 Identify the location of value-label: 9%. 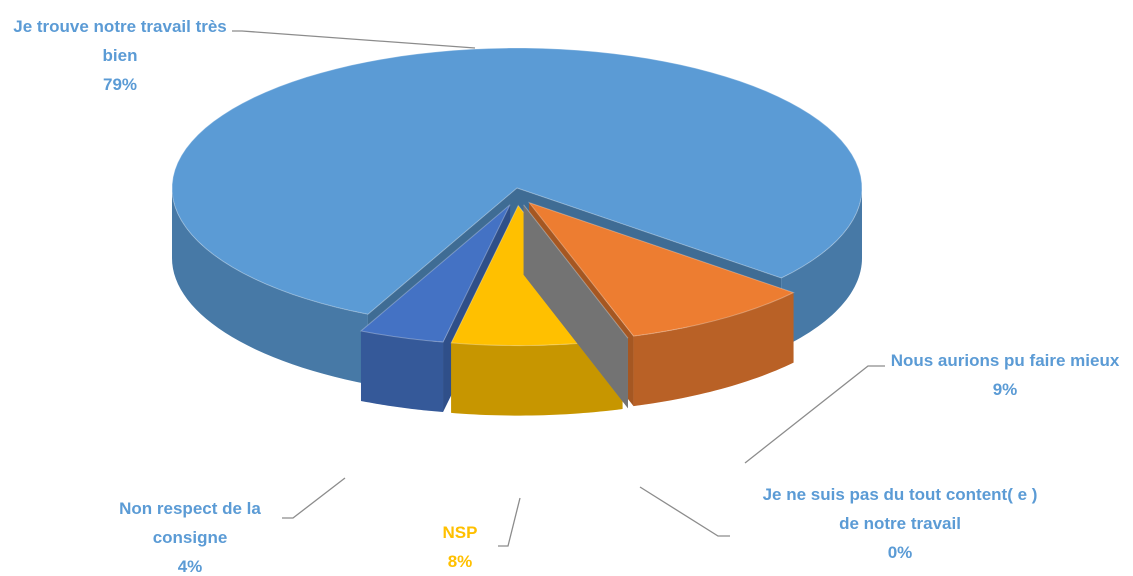
(1005, 389).